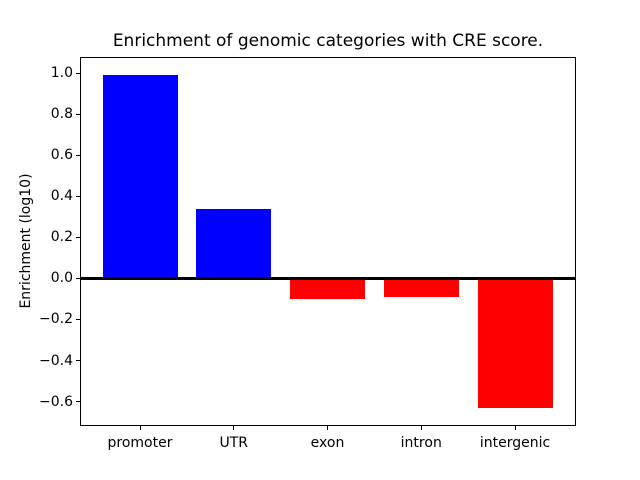 Image resolution: width=640 pixels, height=480 pixels. What do you see at coordinates (56, 319) in the screenshot?
I see `y-tick-label: −0.2` at bounding box center [56, 319].